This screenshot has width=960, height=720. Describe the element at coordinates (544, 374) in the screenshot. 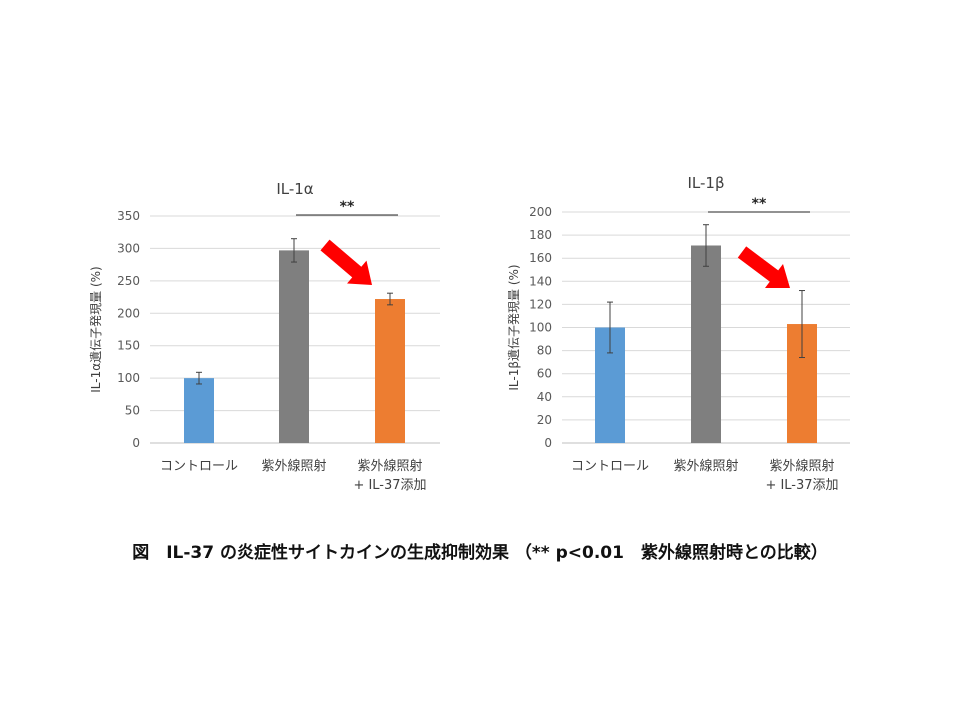

I see `y-tick-label: 60` at that location.